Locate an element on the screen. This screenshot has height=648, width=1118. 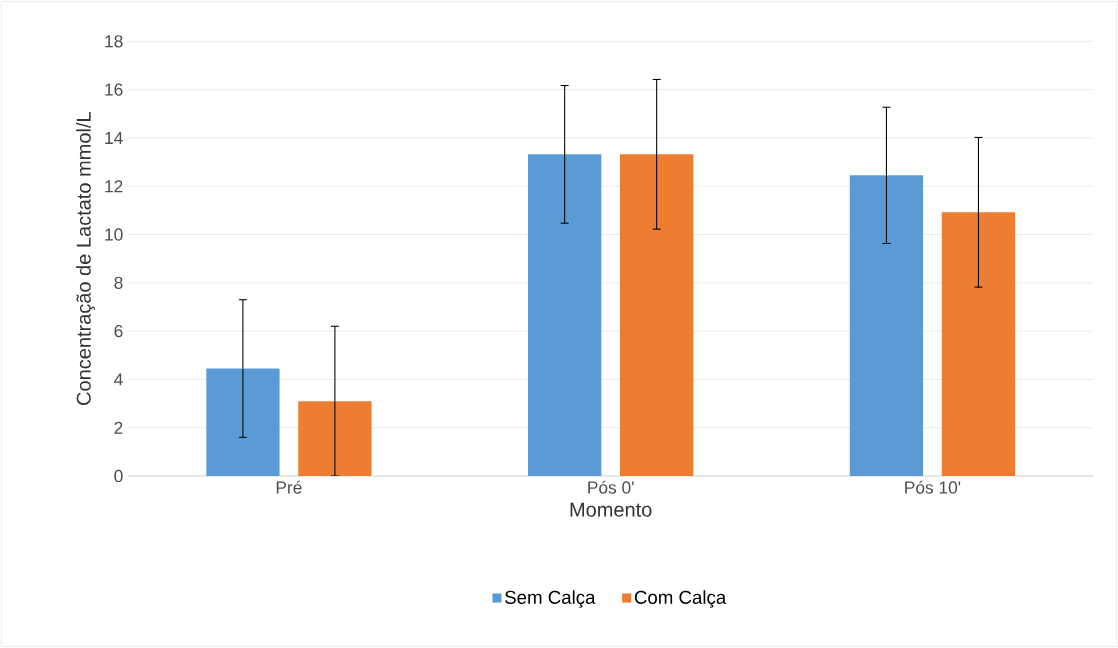
y-tick-label: 6 is located at coordinates (118, 331).